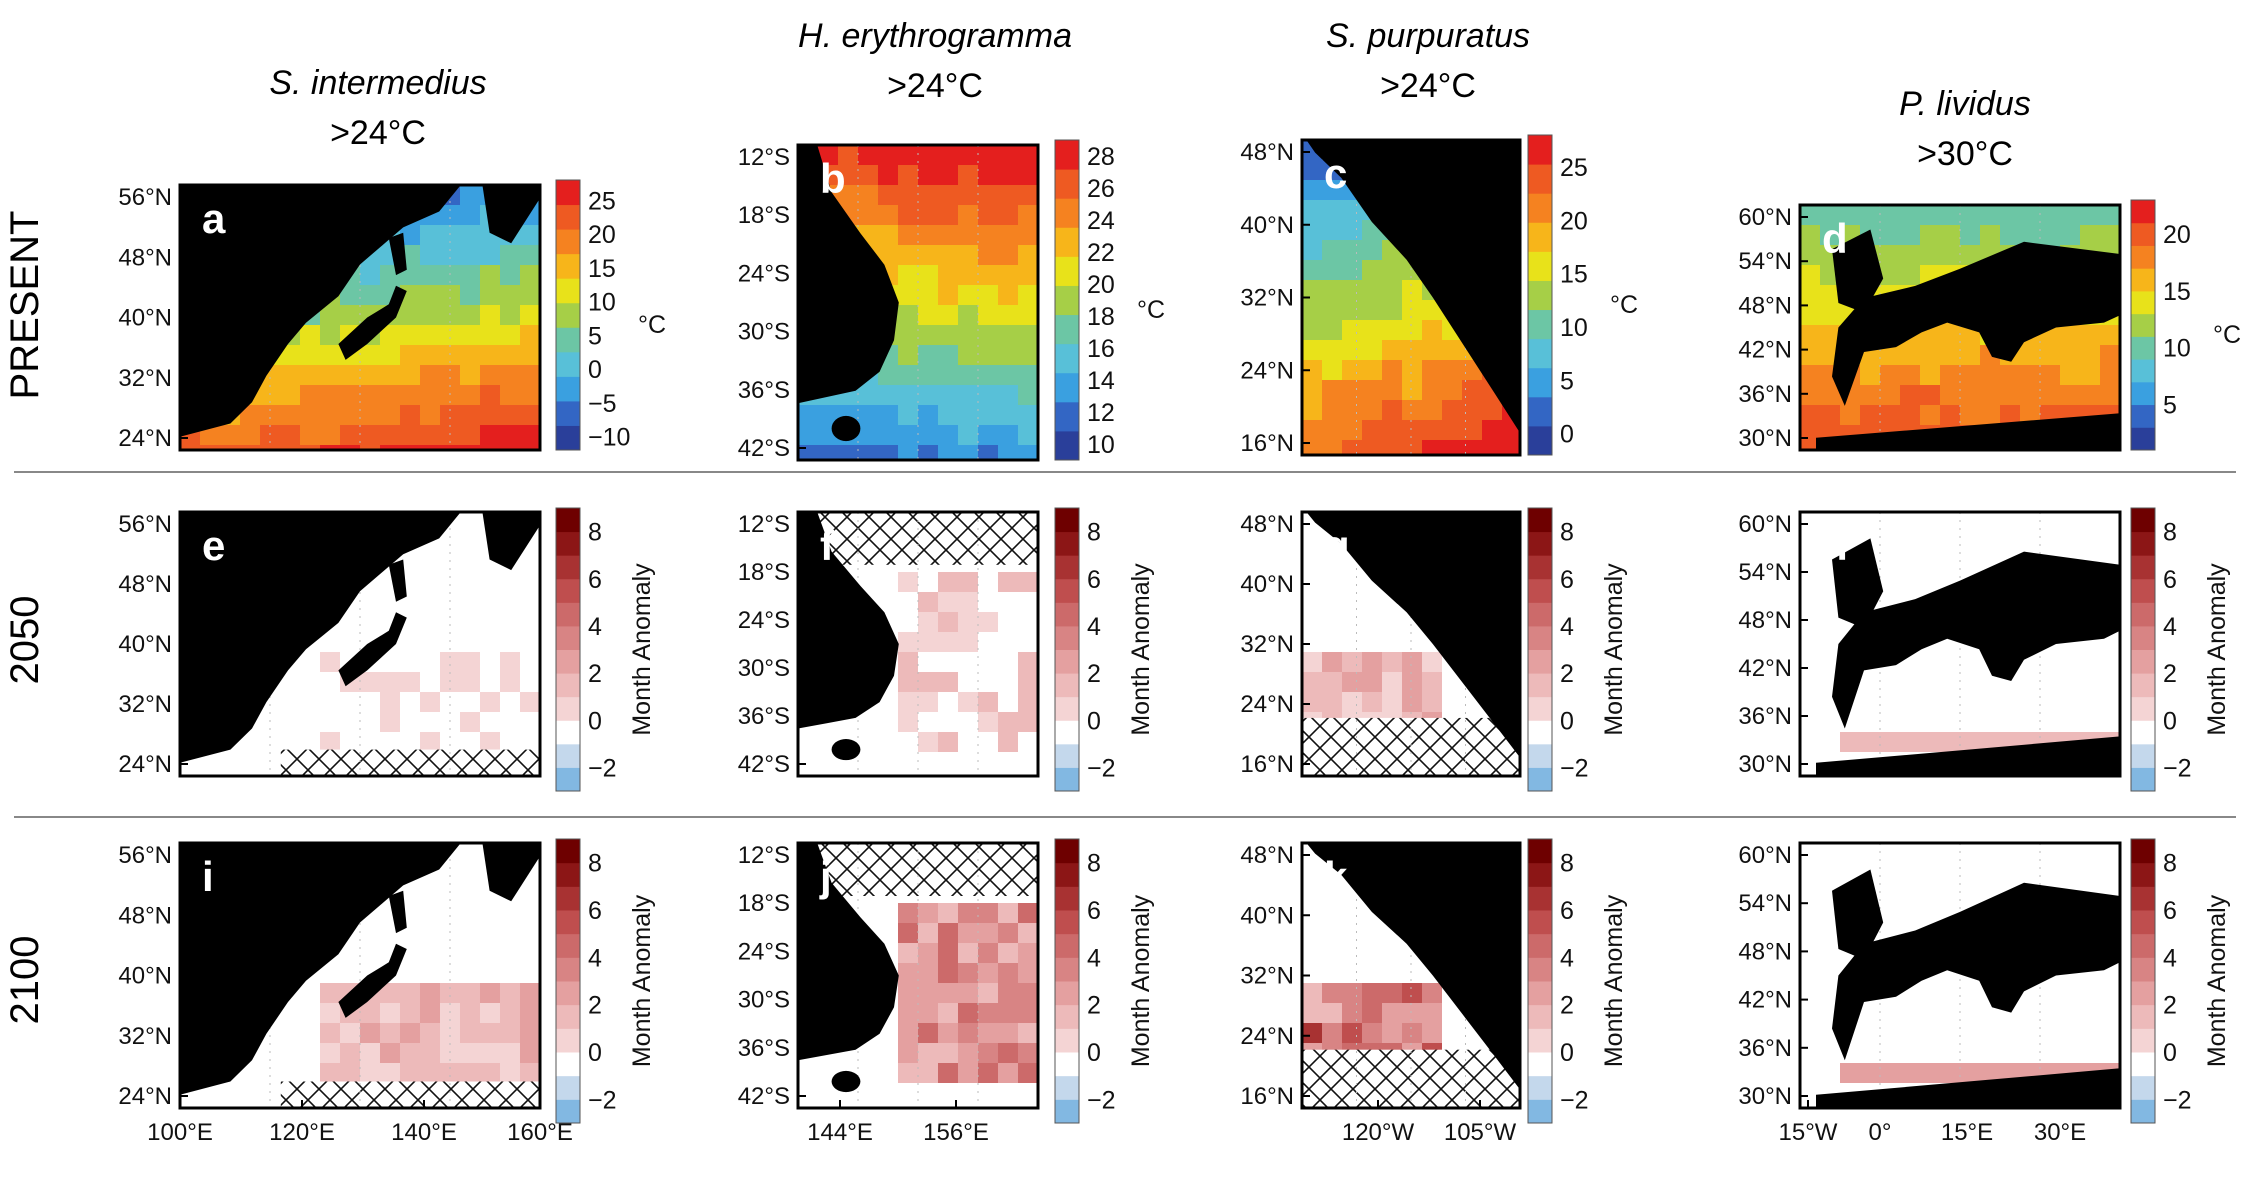 The height and width of the screenshot is (1199, 2250). I want to click on y-tick-label: 40°N, so click(1267, 225).